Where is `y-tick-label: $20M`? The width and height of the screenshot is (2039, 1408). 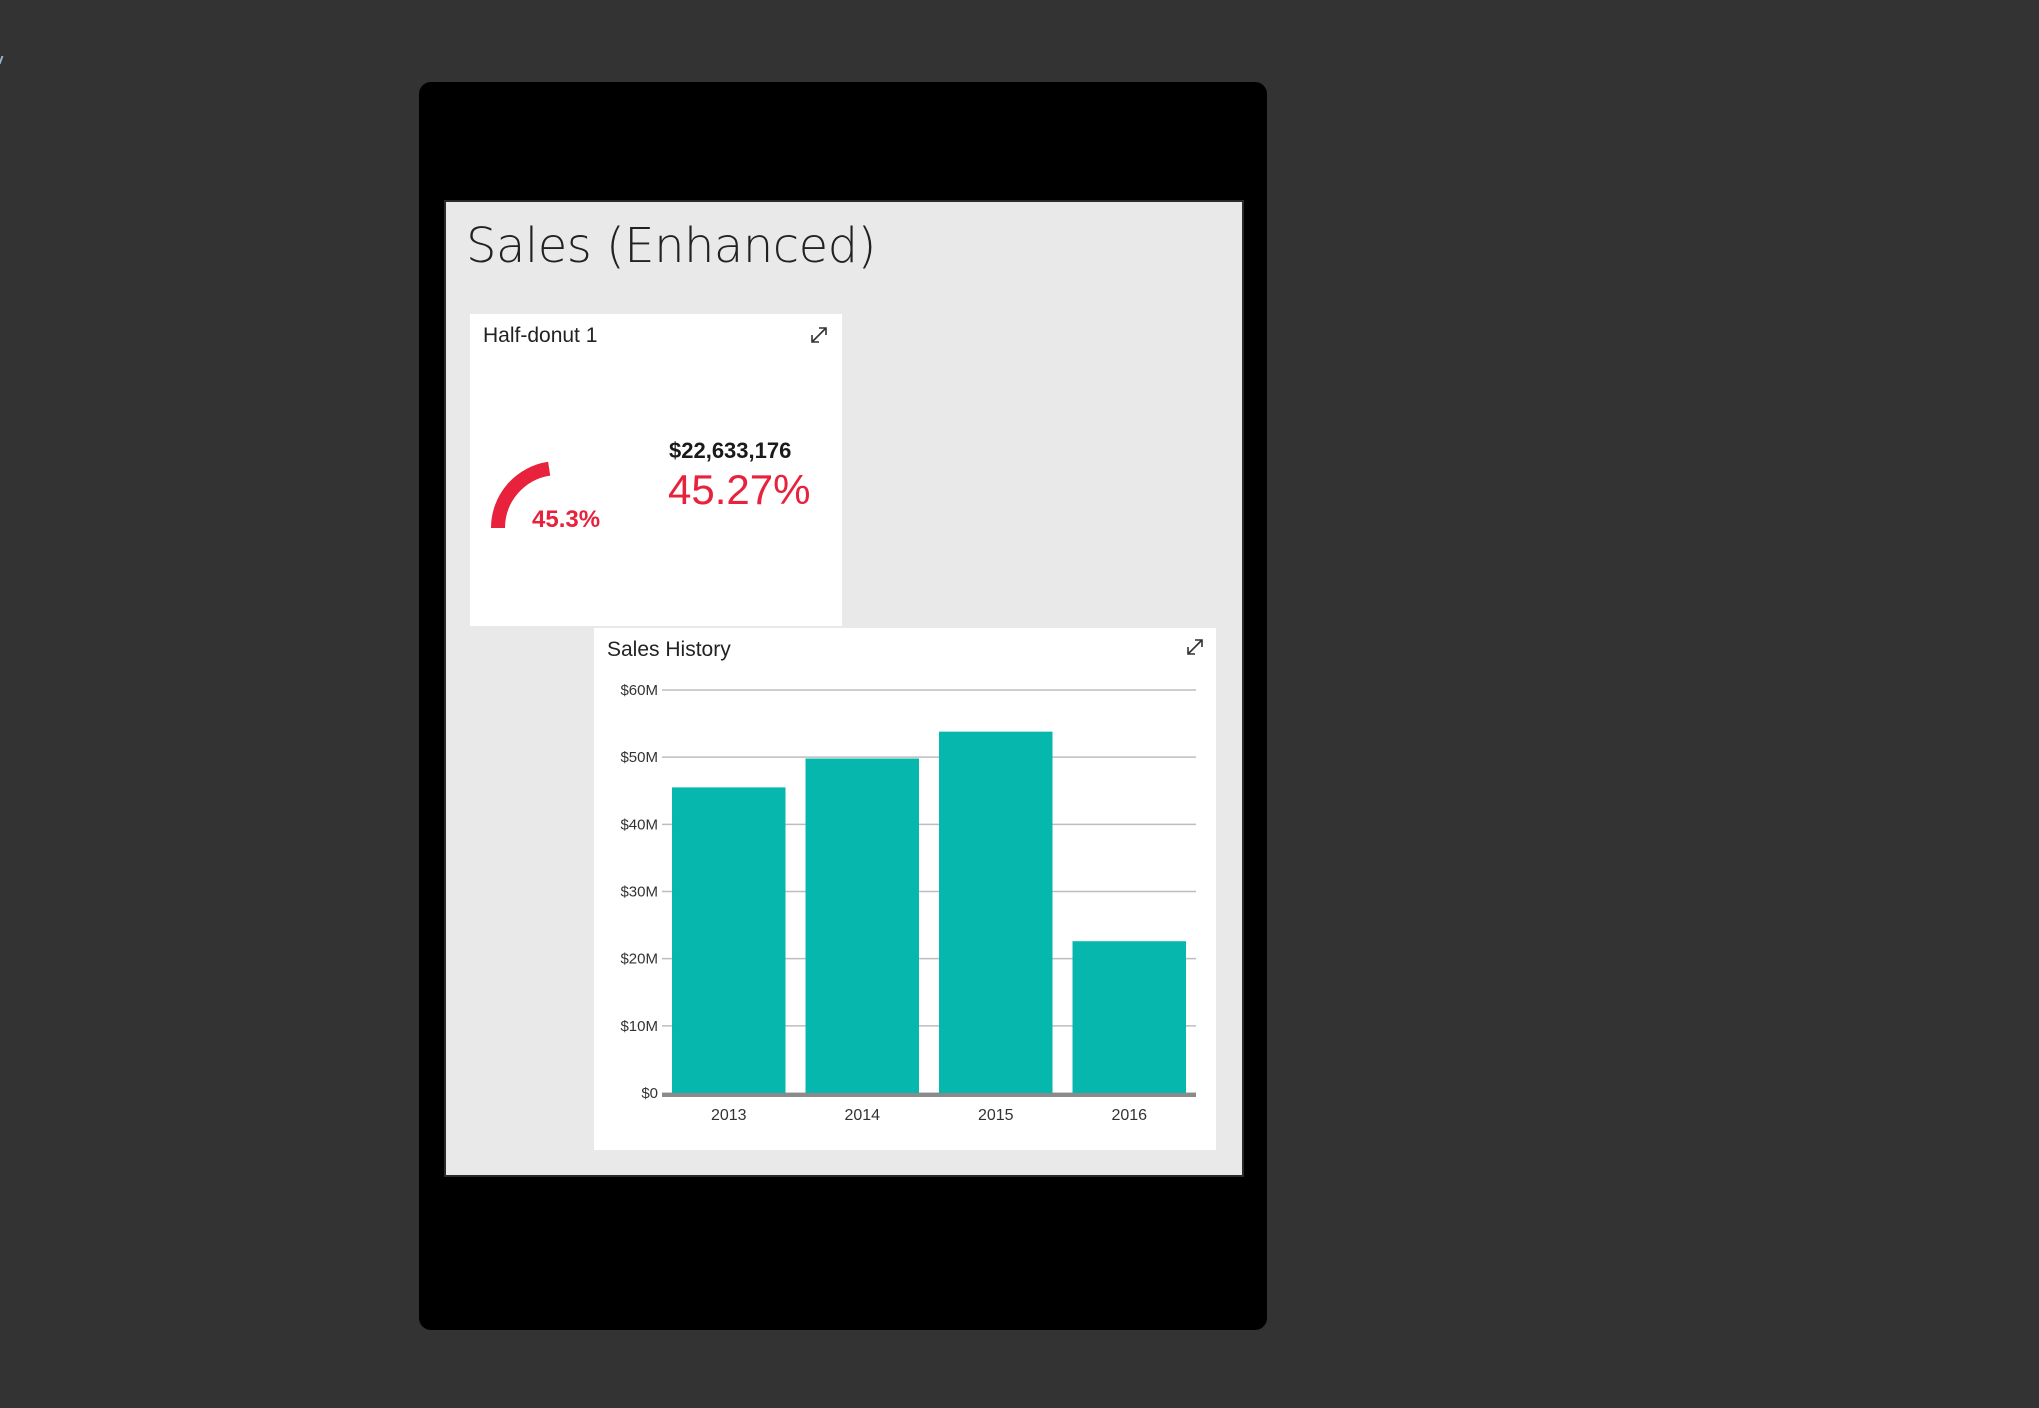 y-tick-label: $20M is located at coordinates (639, 959).